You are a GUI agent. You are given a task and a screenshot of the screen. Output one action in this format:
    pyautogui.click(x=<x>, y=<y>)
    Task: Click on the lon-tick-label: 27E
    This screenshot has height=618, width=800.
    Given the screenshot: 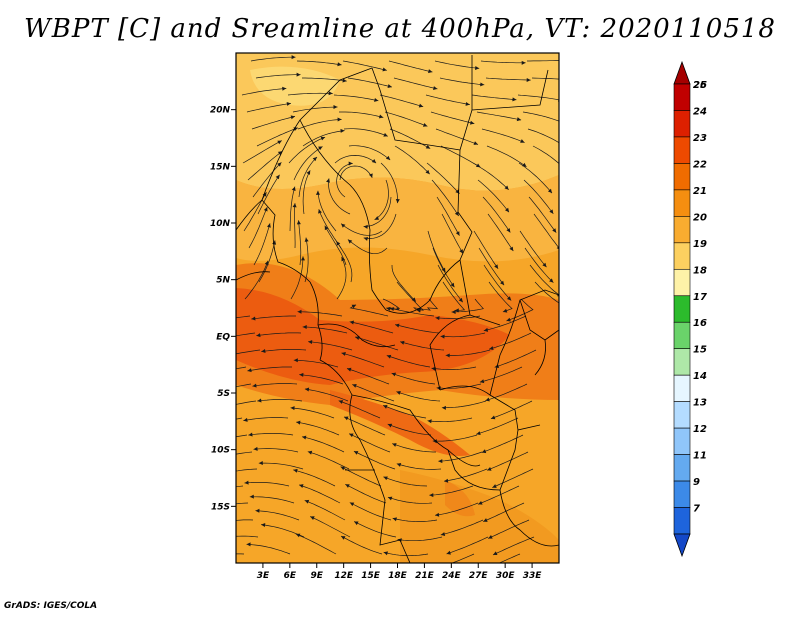 What is the action you would take?
    pyautogui.click(x=479, y=576)
    